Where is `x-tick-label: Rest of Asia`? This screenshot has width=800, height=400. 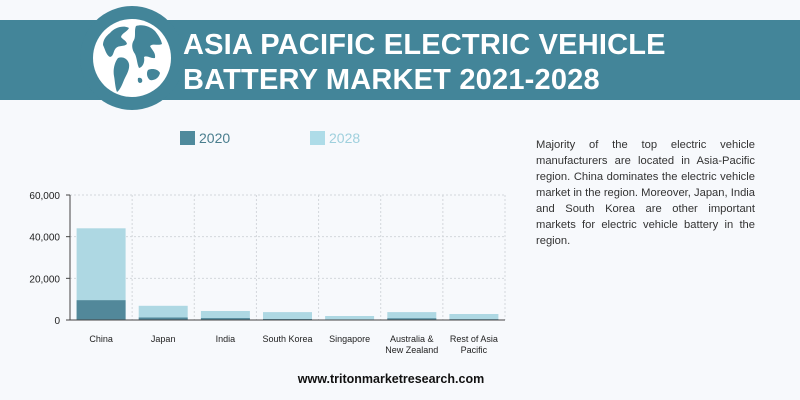 x-tick-label: Rest of Asia is located at coordinates (474, 339).